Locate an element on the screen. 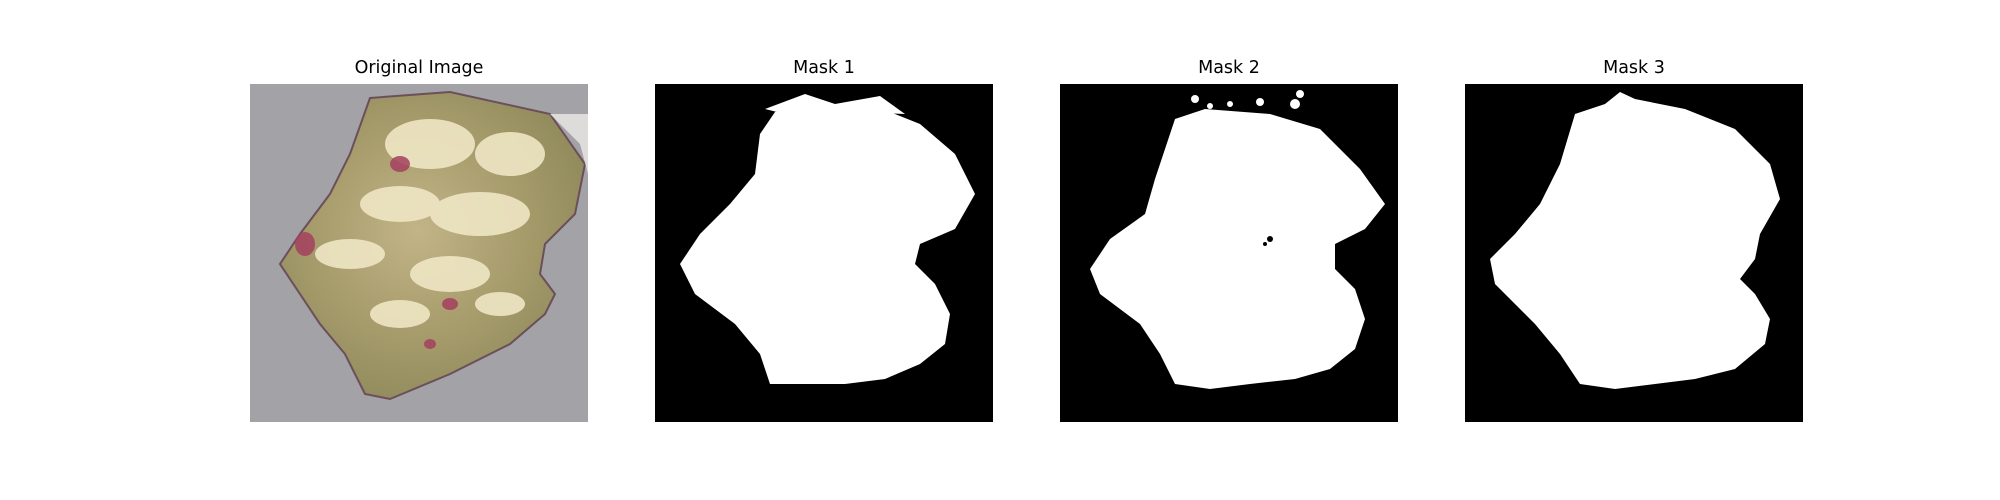 This screenshot has width=2000, height=500. original-leaf-photo is located at coordinates (419, 253).